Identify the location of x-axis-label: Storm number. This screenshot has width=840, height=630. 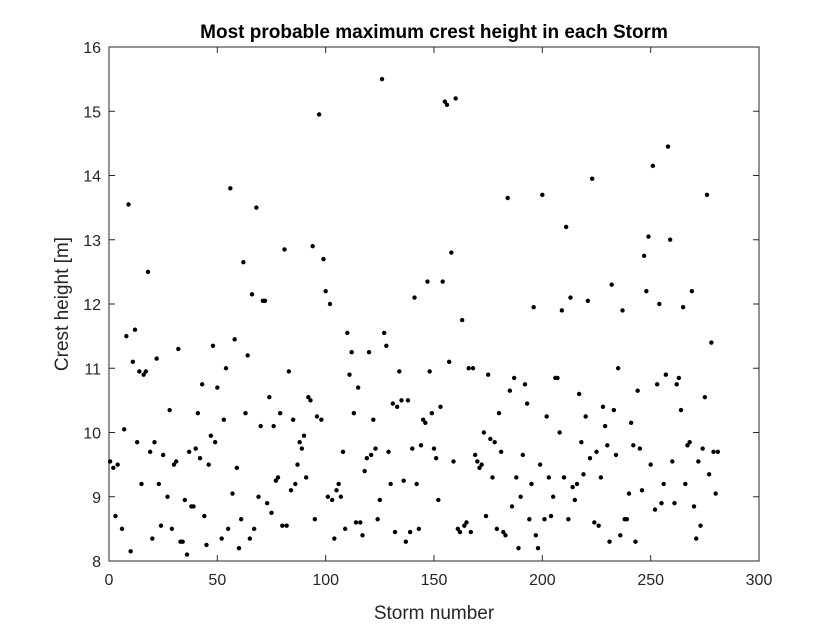
(434, 613).